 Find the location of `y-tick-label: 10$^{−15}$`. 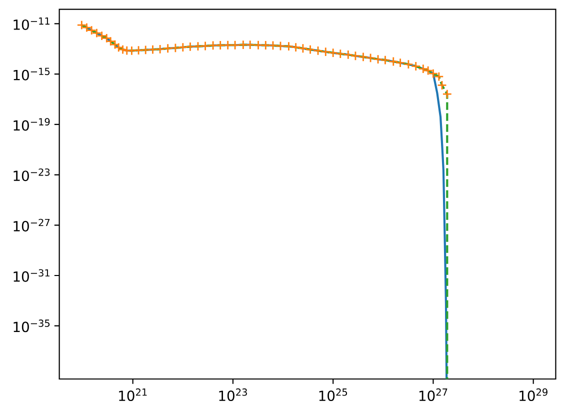

y-tick-label: 10$^{−15}$ is located at coordinates (32, 74).